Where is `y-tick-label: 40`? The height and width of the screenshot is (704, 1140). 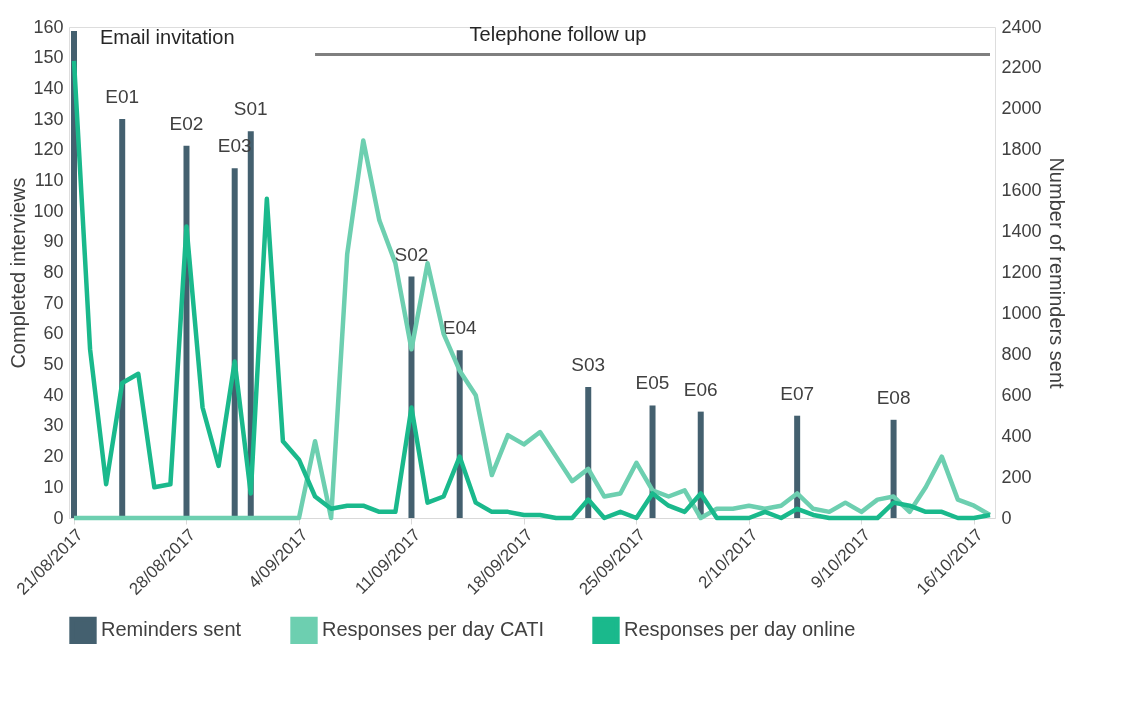 y-tick-label: 40 is located at coordinates (53, 394).